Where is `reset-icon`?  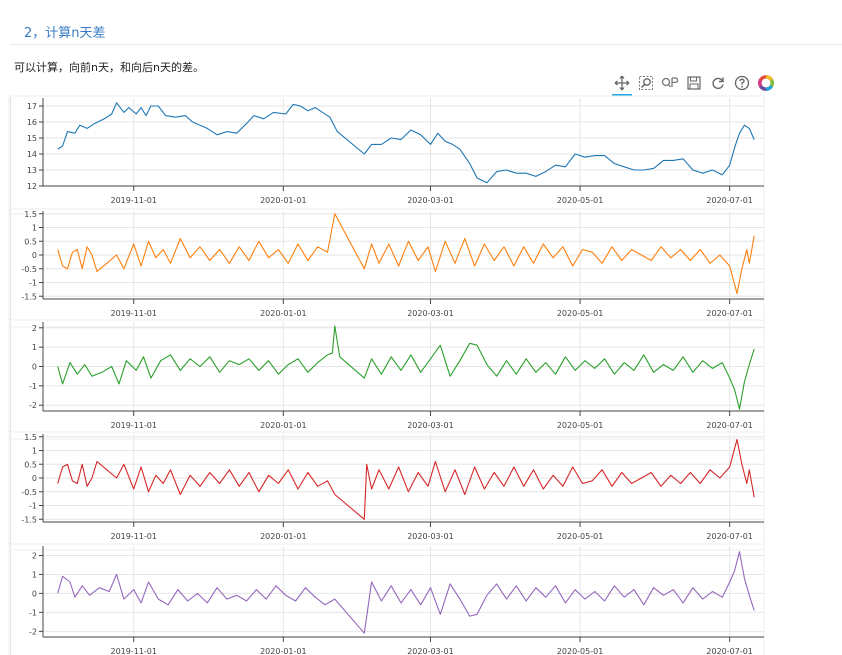 reset-icon is located at coordinates (718, 83).